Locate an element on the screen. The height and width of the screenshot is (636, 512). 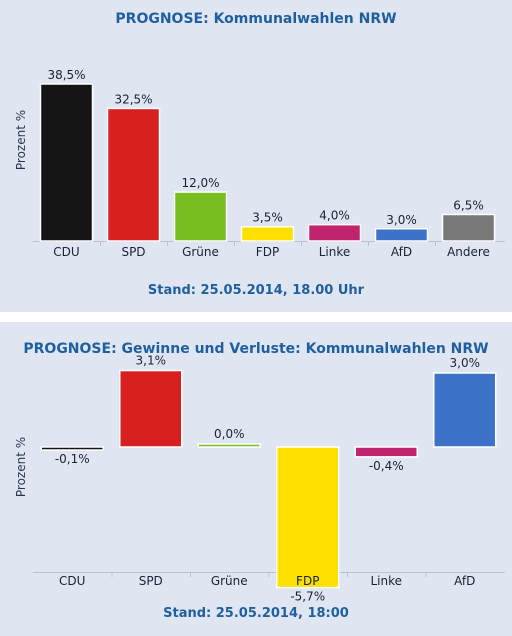
chart-title: PROGNOSE: Kommunalwahlen NRW is located at coordinates (256, 19).